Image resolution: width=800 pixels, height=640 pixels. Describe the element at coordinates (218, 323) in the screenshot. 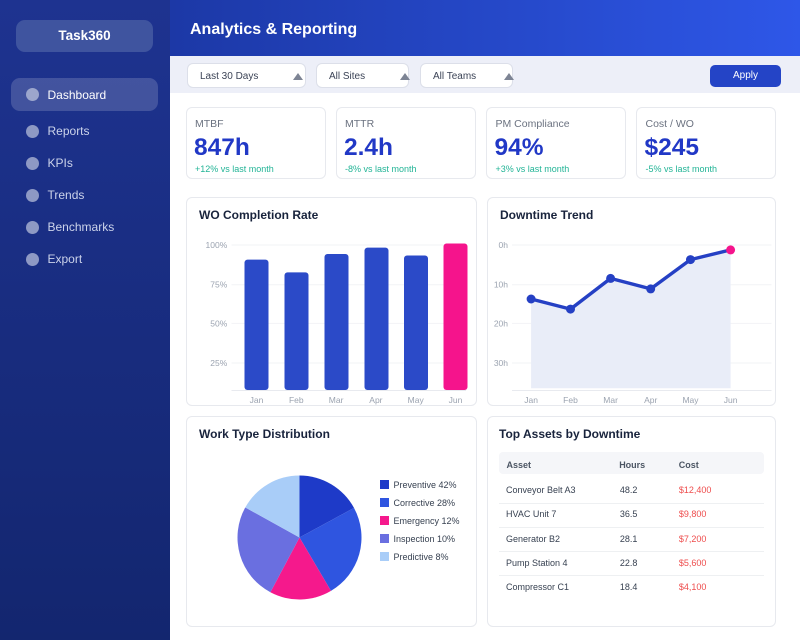

I see `svg-text: 50%` at that location.